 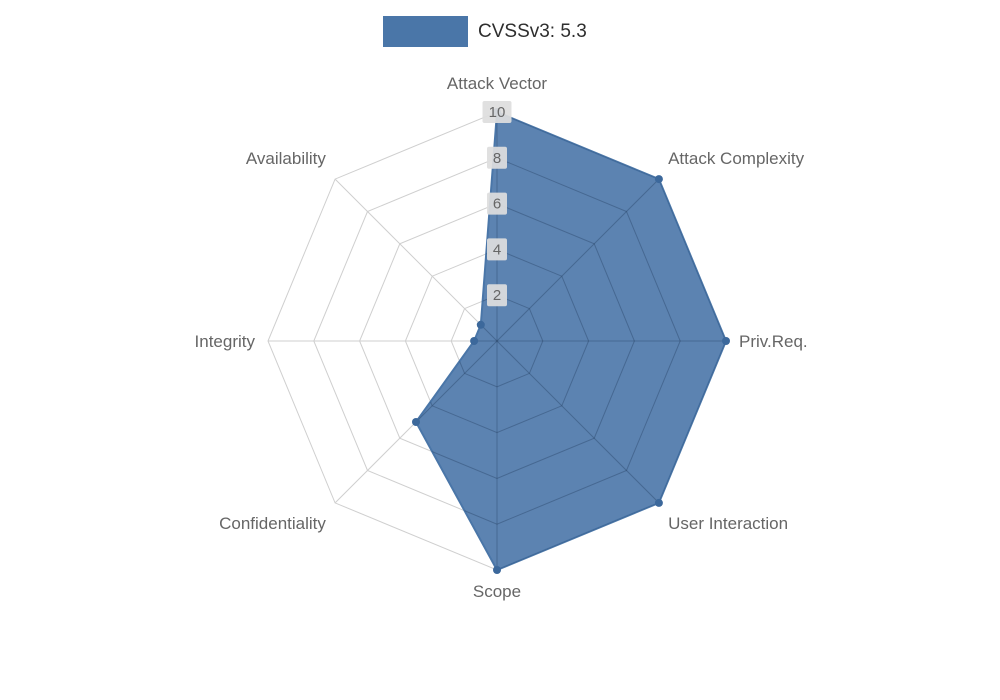 I want to click on axis-label-availability: Availability, so click(x=286, y=158).